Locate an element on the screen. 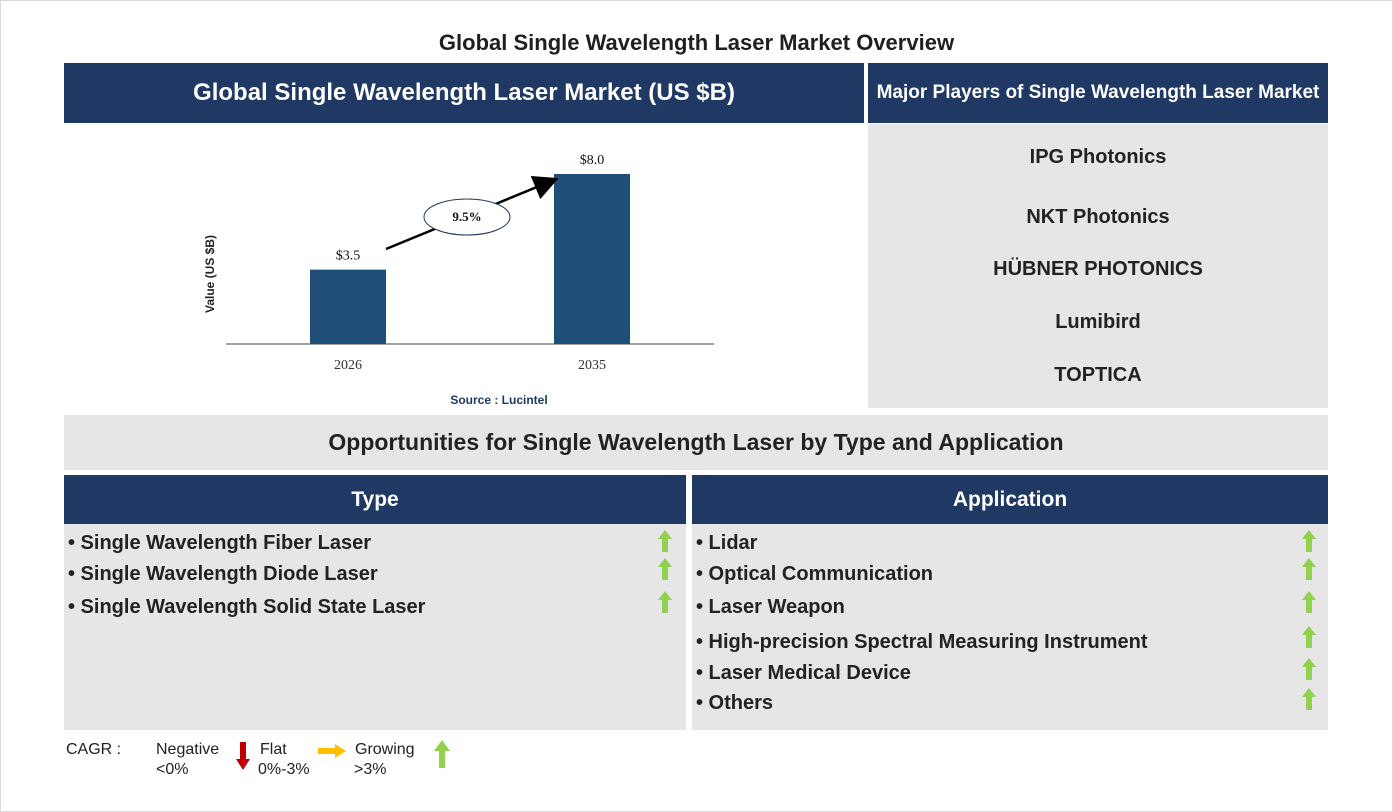  x-tick-2035: 2035 is located at coordinates (592, 365).